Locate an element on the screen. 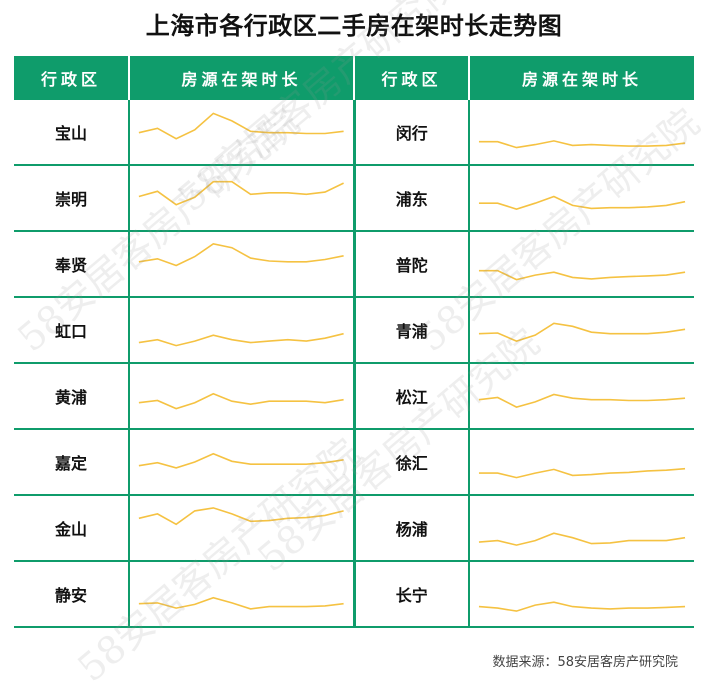 This screenshot has width=708, height=692. chart-title: 上海市各行政区二手房在架时长走势图 is located at coordinates (354, 26).